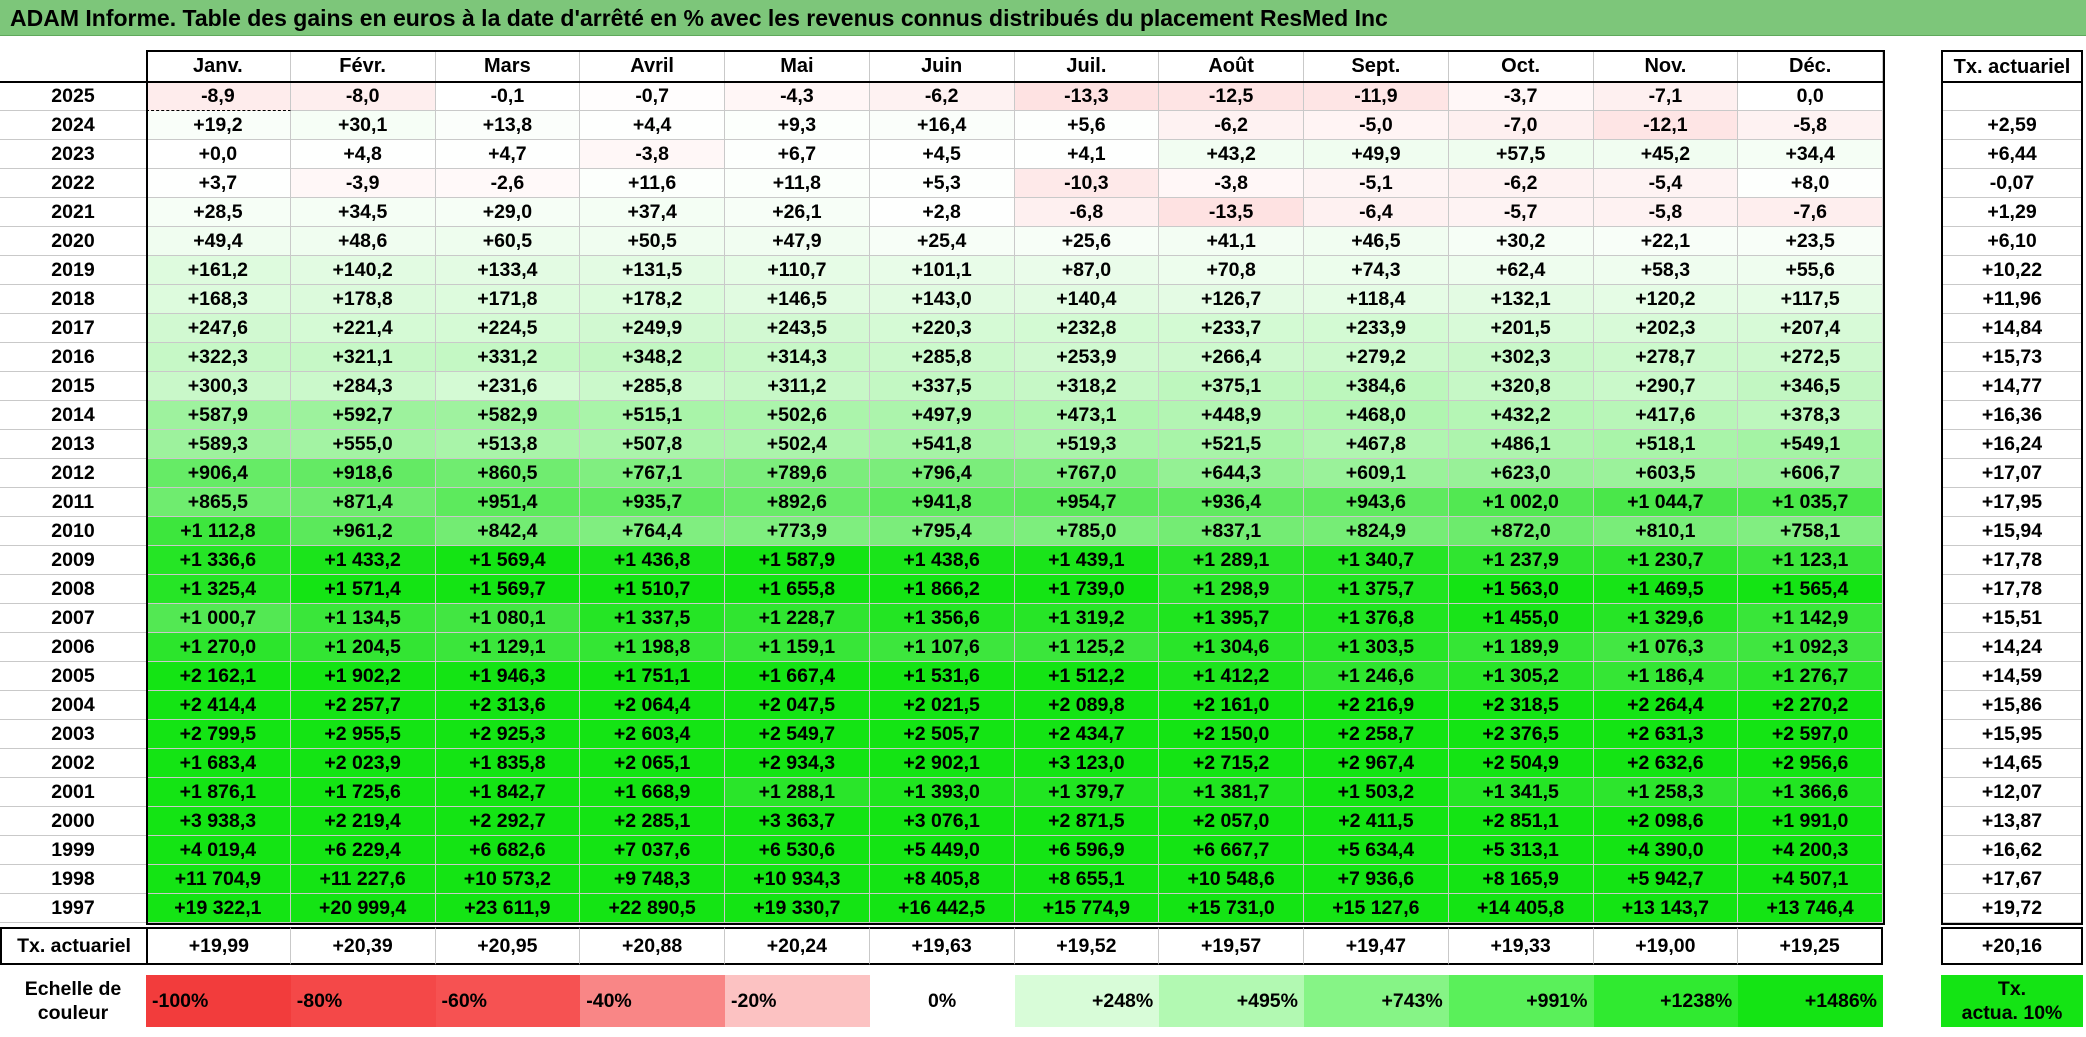 The image size is (2086, 1037). Describe the element at coordinates (1376, 879) in the screenshot. I see `gain-cell: +7 936,6` at that location.